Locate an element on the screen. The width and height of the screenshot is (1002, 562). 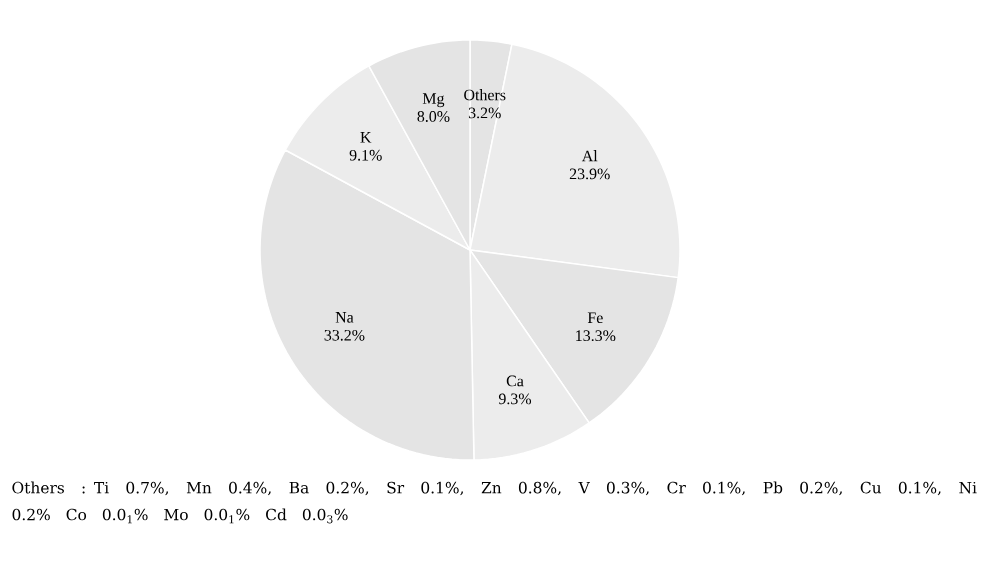
data-label: 33.2% is located at coordinates (344, 335).